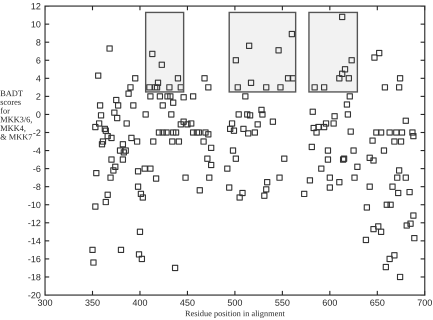 The width and height of the screenshot is (433, 320). I want to click on y-tick-label: -18, so click(34, 277).